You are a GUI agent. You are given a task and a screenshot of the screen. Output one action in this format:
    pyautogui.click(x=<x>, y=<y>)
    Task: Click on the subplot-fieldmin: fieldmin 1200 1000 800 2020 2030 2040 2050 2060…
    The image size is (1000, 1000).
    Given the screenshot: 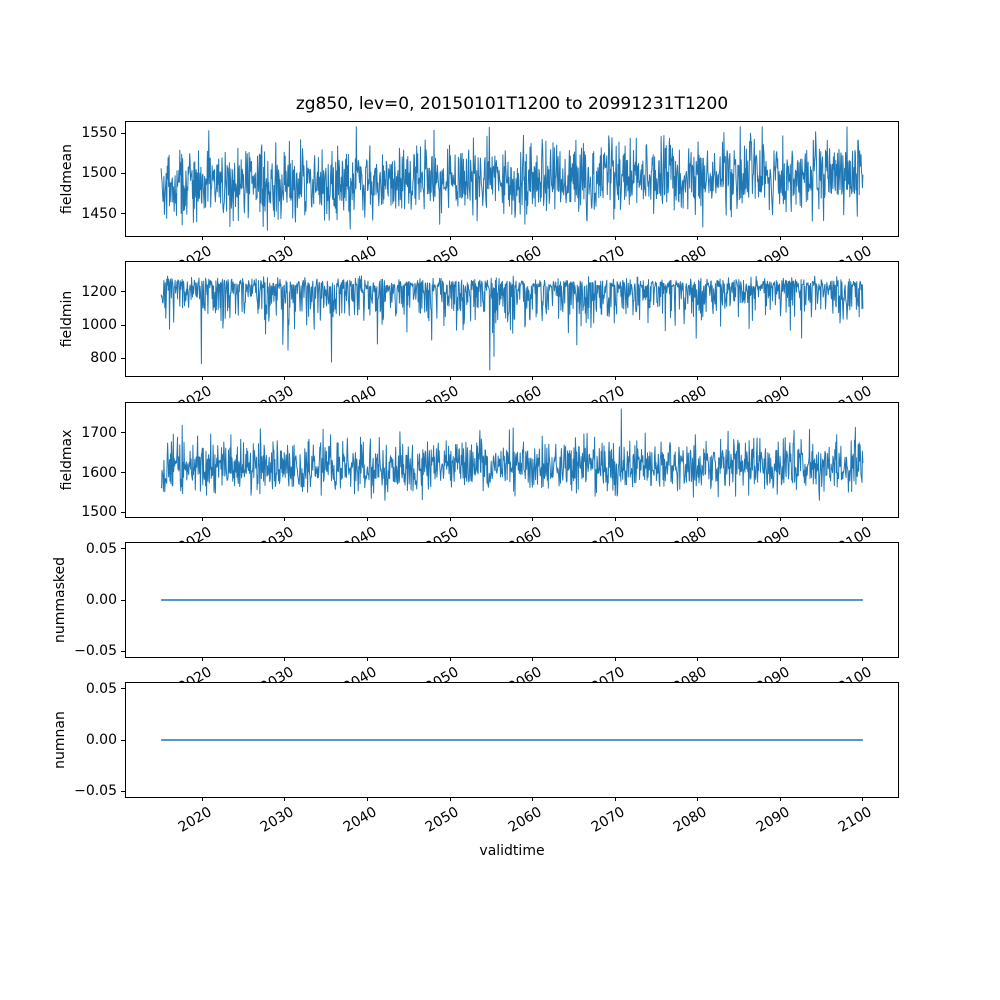 What is the action you would take?
    pyautogui.click(x=479, y=338)
    